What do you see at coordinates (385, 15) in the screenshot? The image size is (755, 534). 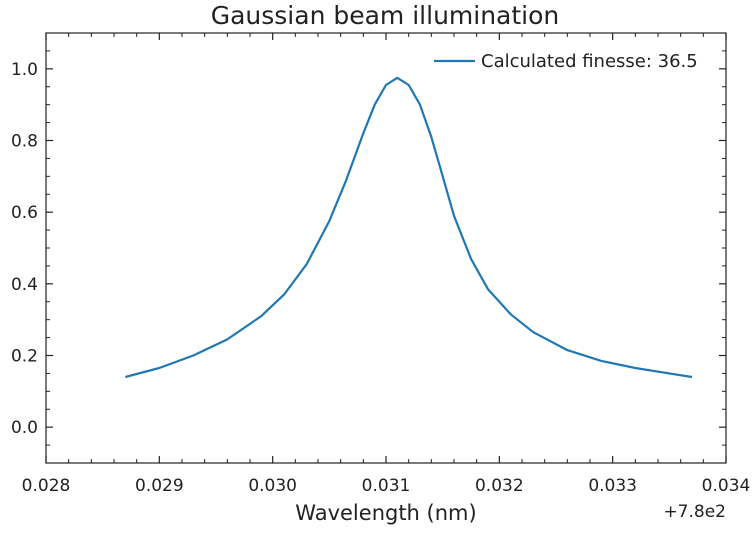 I see `chart-title: Gaussian beam illumination` at bounding box center [385, 15].